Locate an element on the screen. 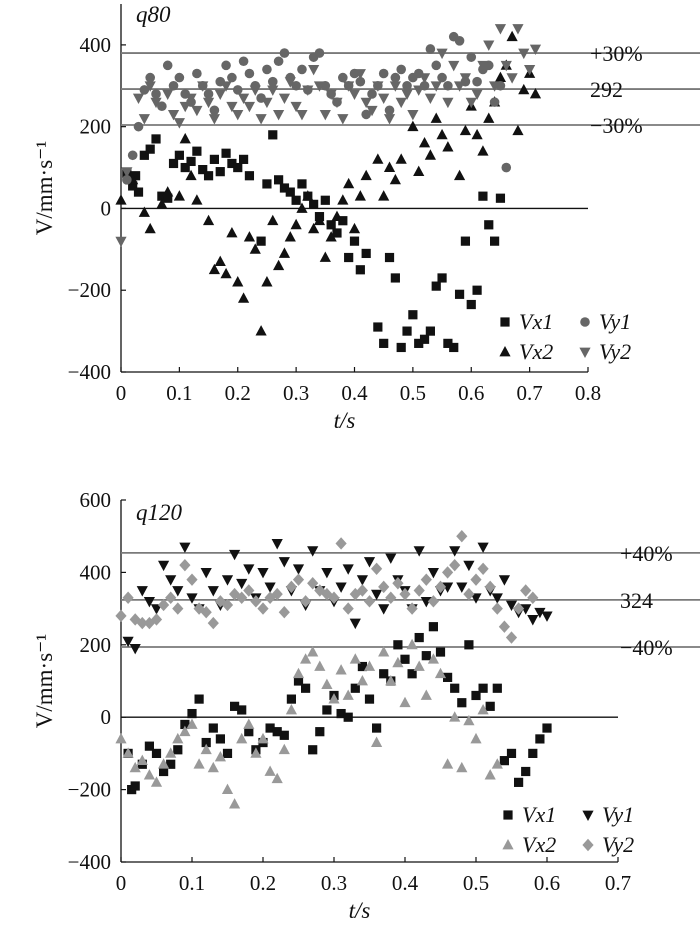 Image resolution: width=700 pixels, height=933 pixels. y-tick-label: −200 is located at coordinates (89, 790).